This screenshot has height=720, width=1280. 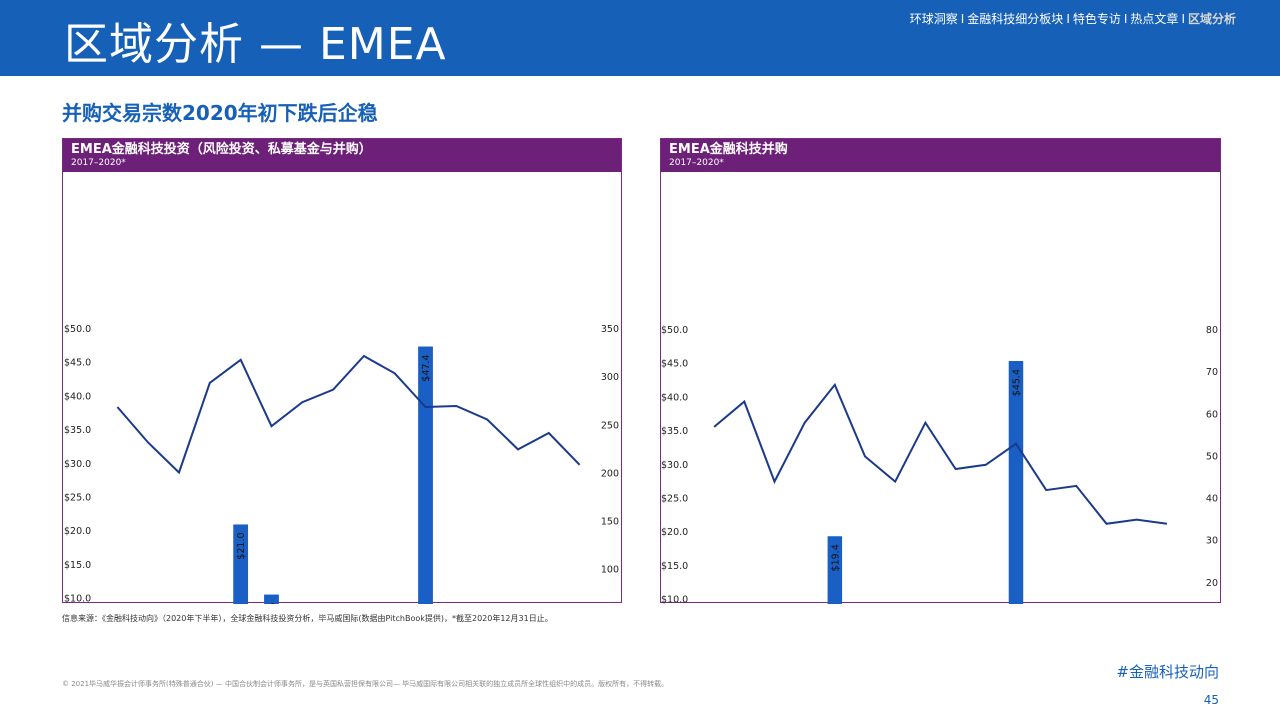 I want to click on y-axis-right-tick: 70, so click(x=1212, y=372).